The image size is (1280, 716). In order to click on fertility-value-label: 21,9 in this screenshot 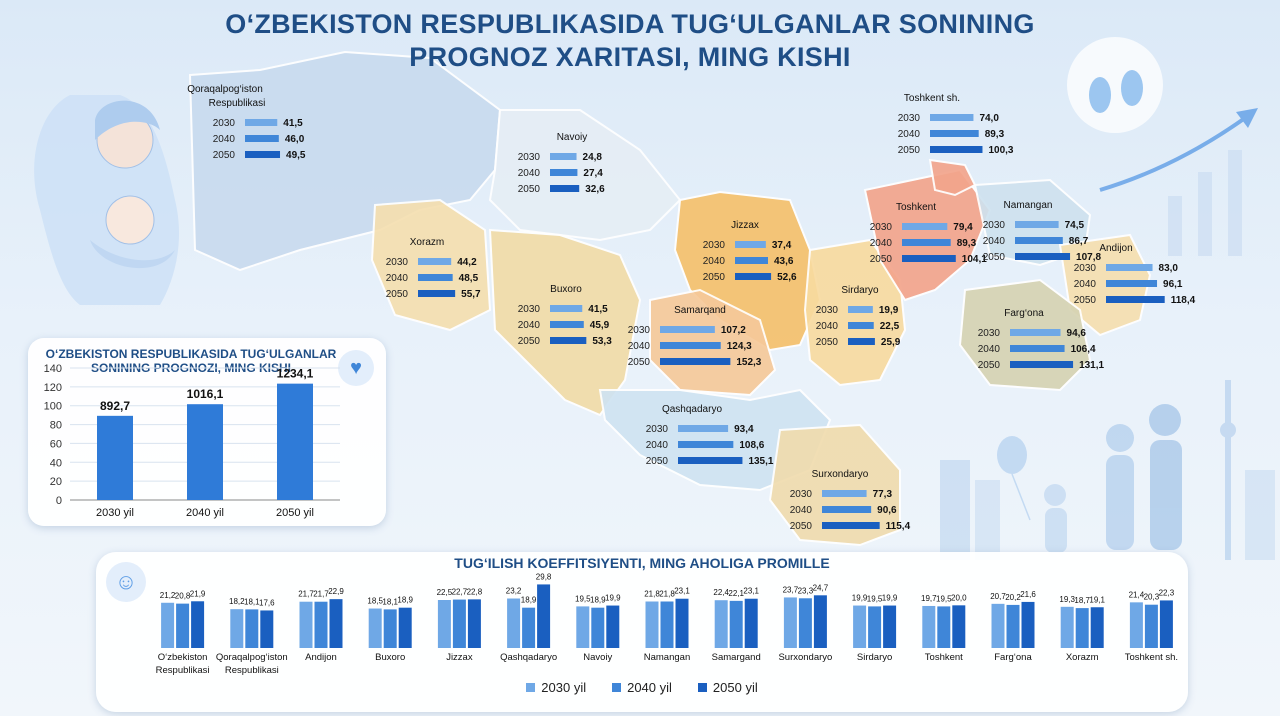, I will do `click(198, 593)`.